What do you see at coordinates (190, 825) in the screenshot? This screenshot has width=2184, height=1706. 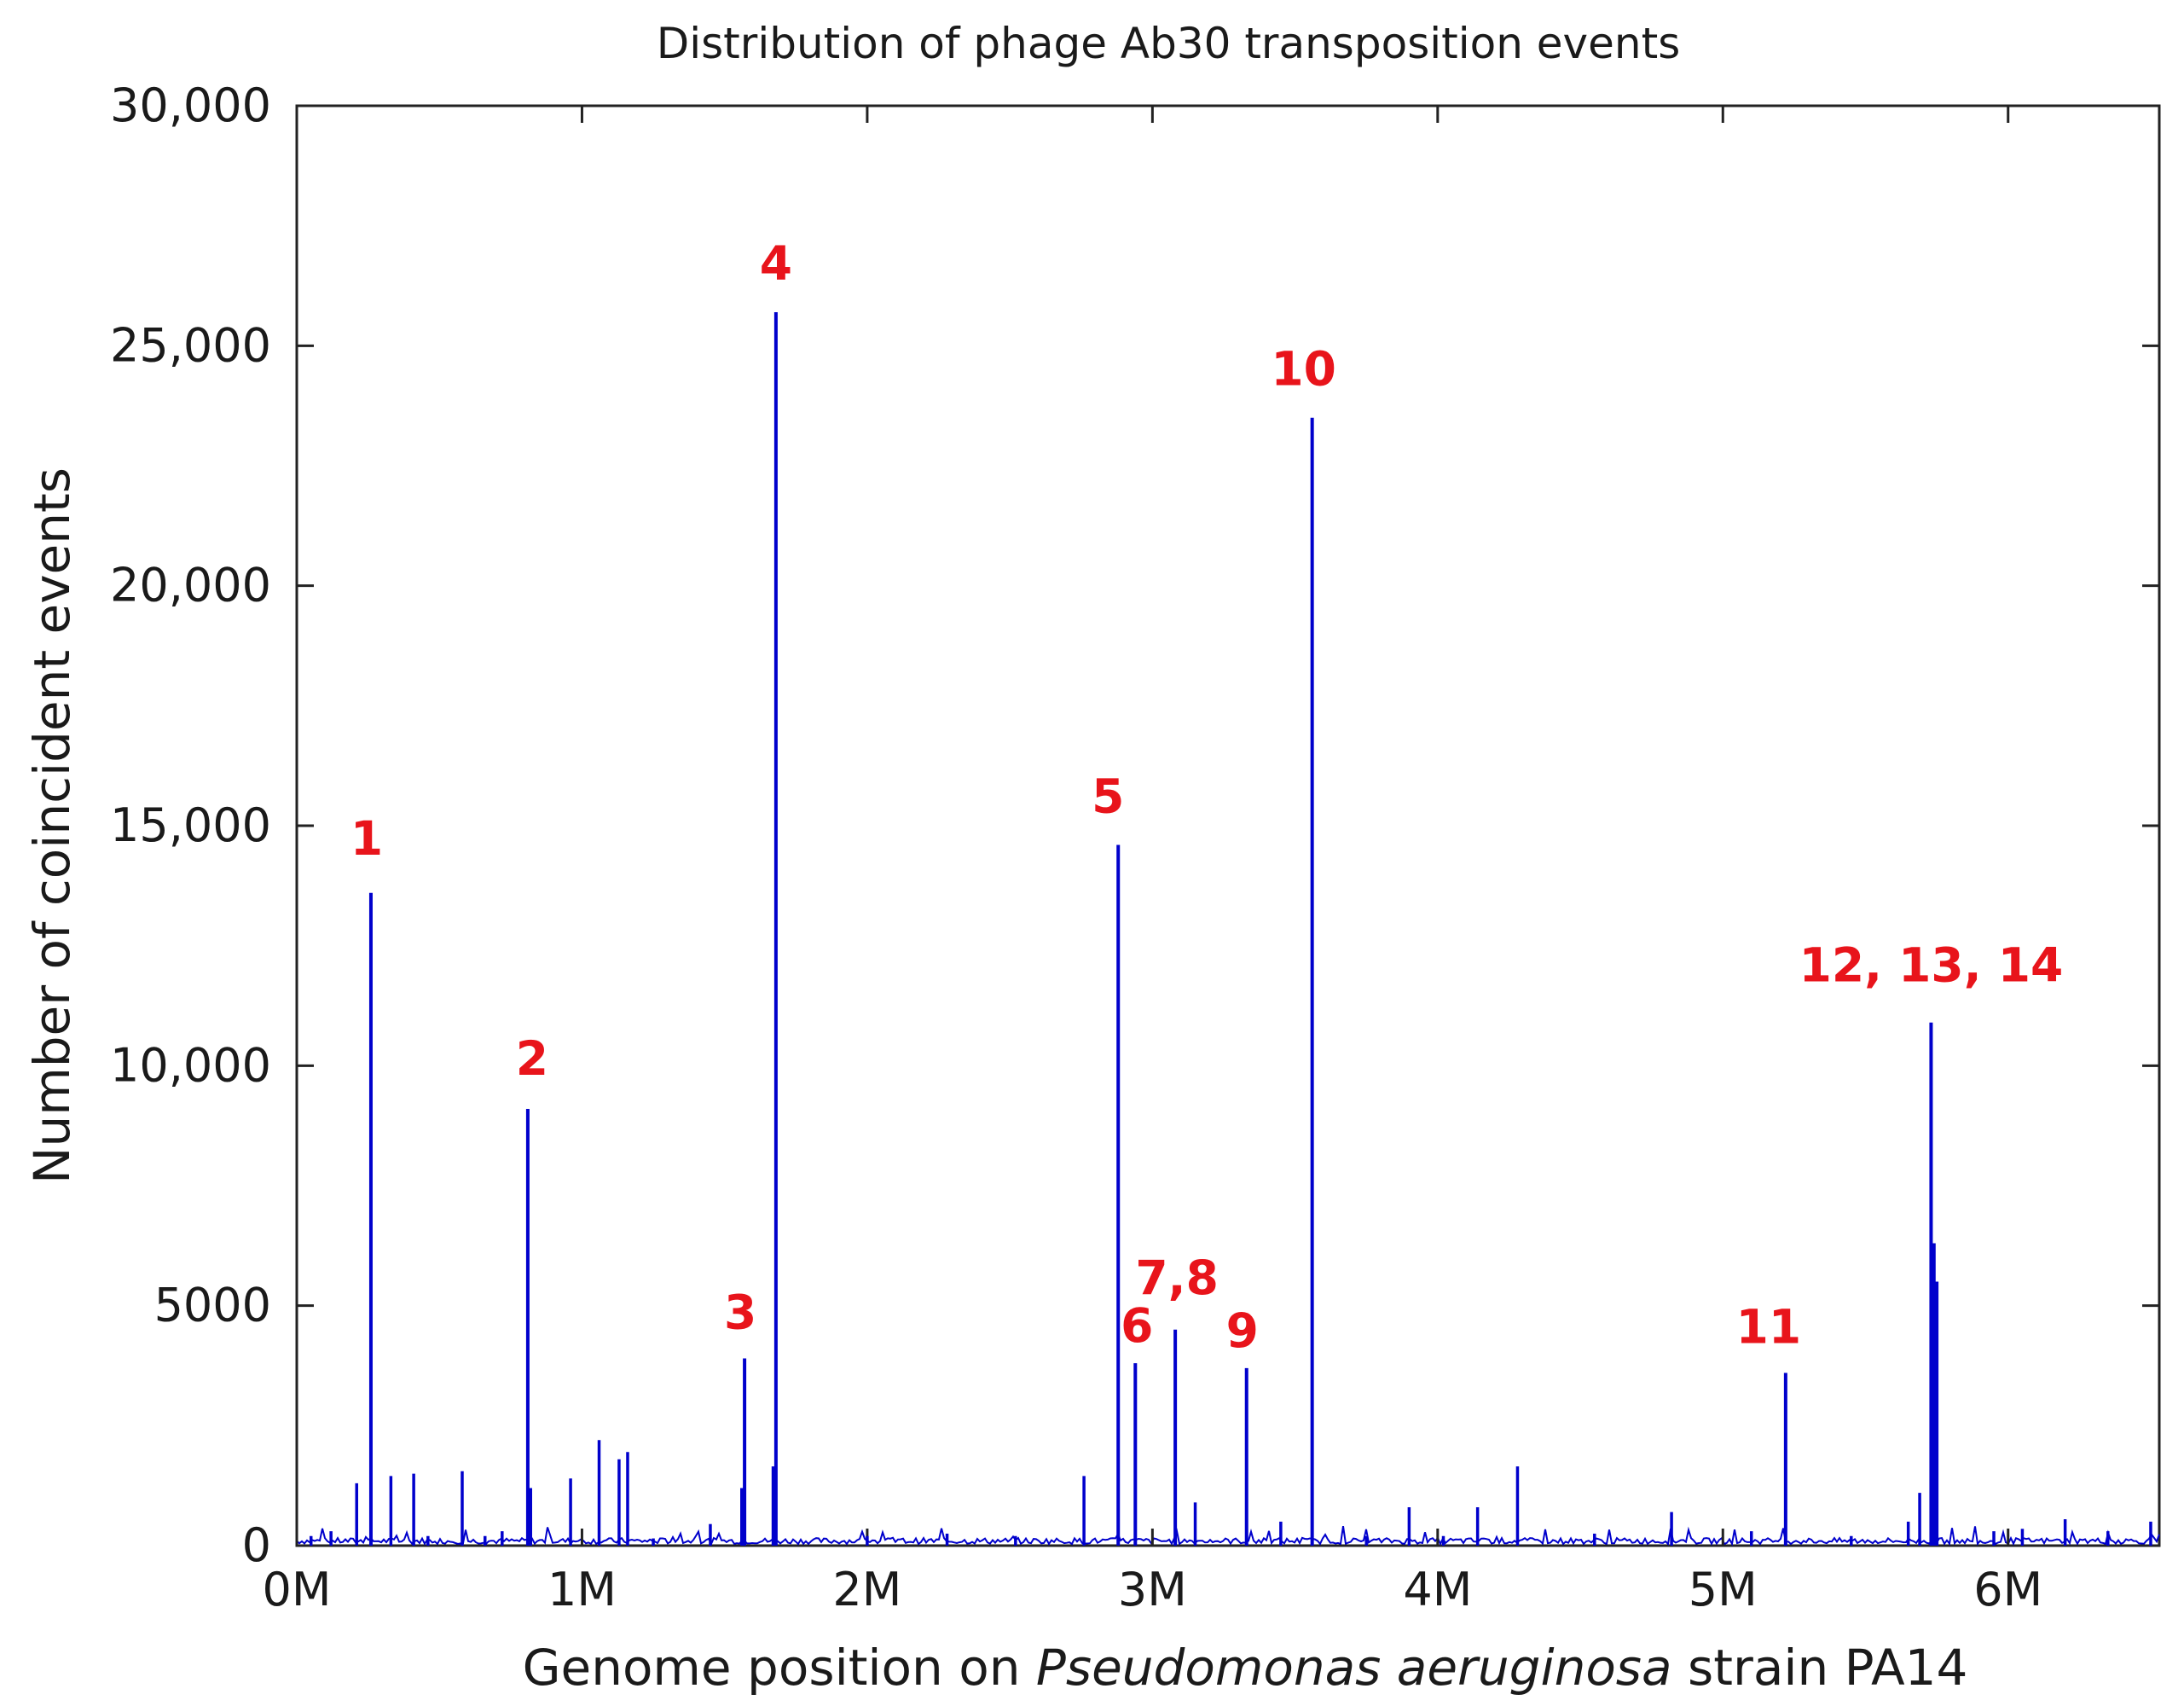 I see `y-tick-label-3: 15,000` at bounding box center [190, 825].